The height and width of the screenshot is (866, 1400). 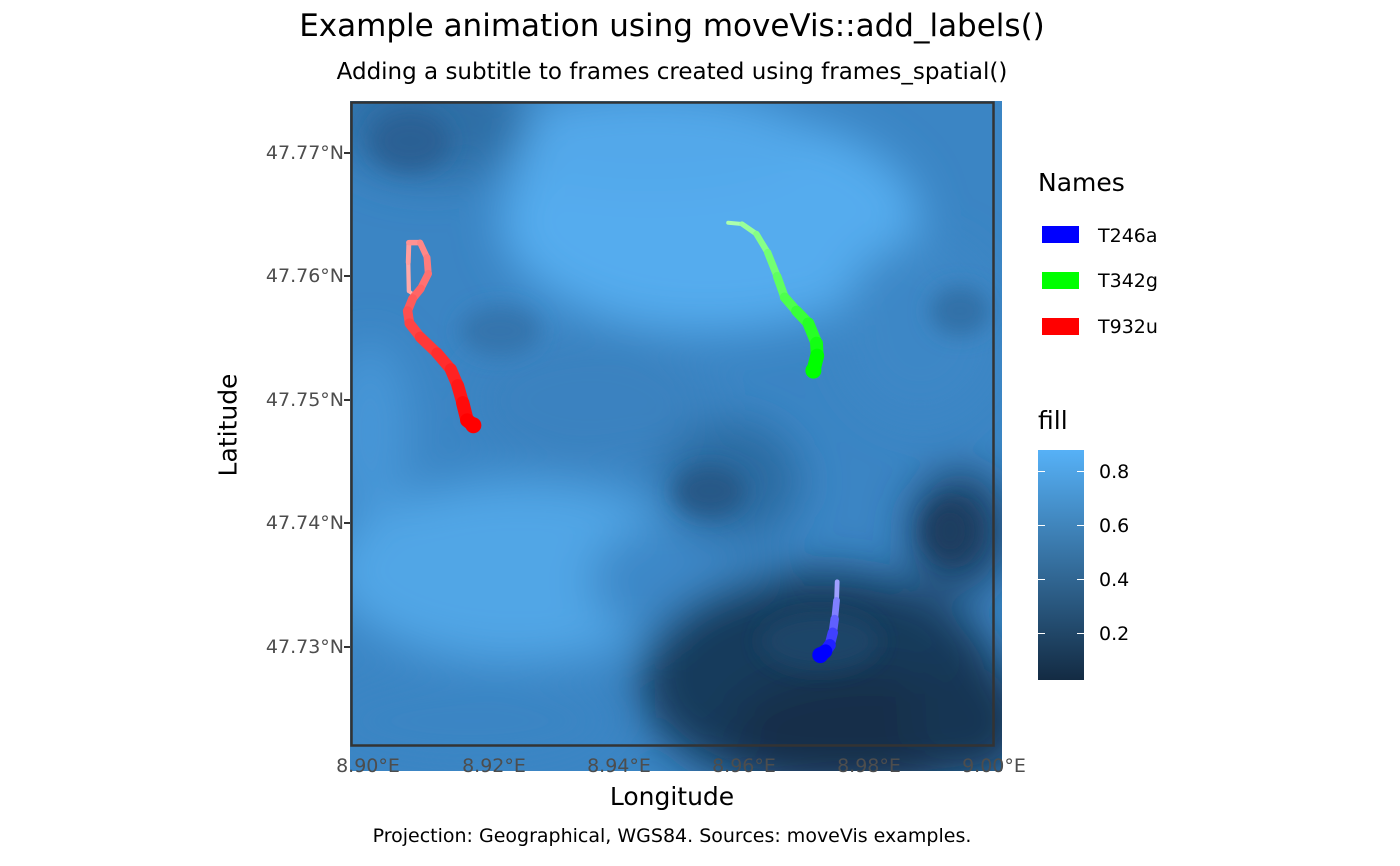 I want to click on y-tick-label: 47.74°N, so click(x=304, y=523).